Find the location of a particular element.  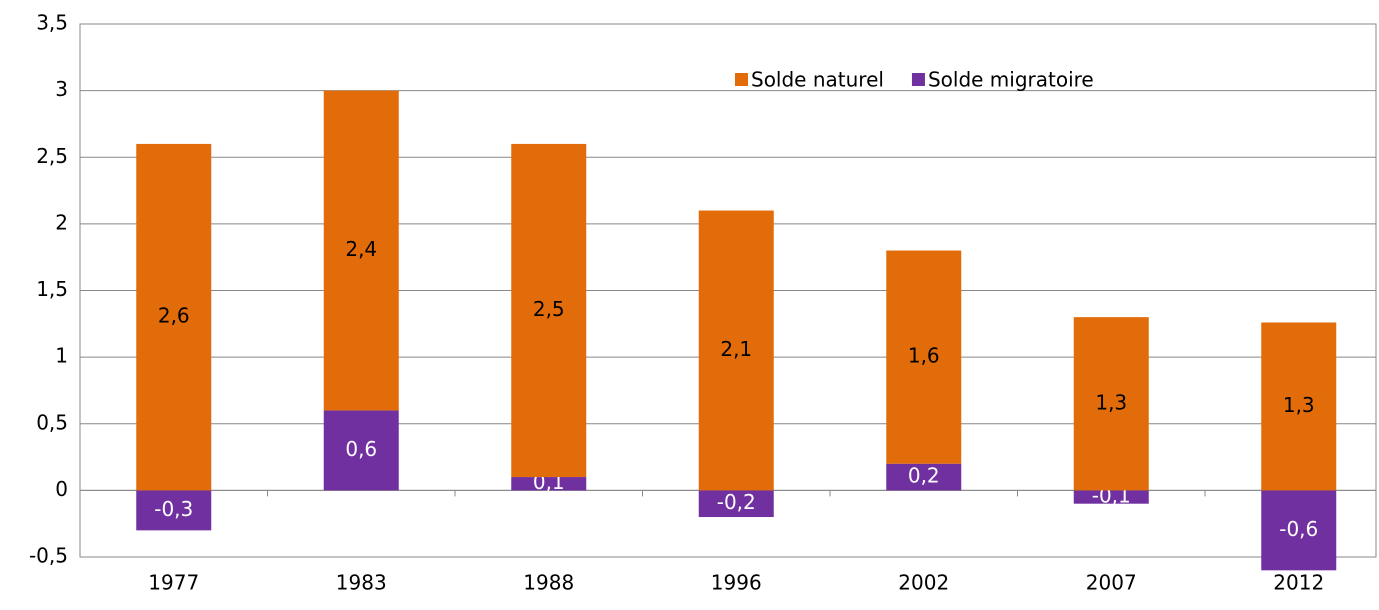

x-tick-label: 1977 is located at coordinates (173, 583).